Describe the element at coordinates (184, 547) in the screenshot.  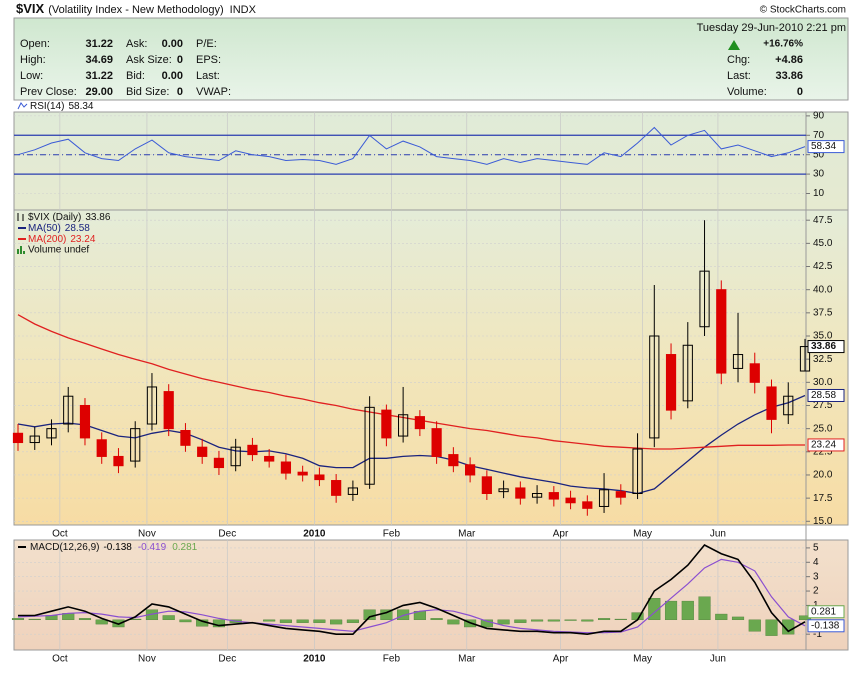
I see `legend-value: 0.281` at that location.